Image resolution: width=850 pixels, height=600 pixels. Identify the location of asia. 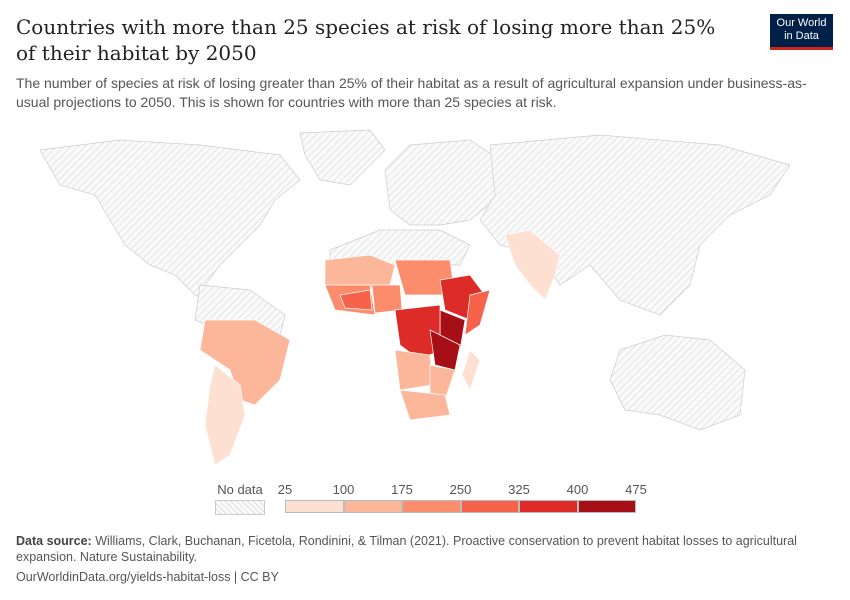
(635, 225).